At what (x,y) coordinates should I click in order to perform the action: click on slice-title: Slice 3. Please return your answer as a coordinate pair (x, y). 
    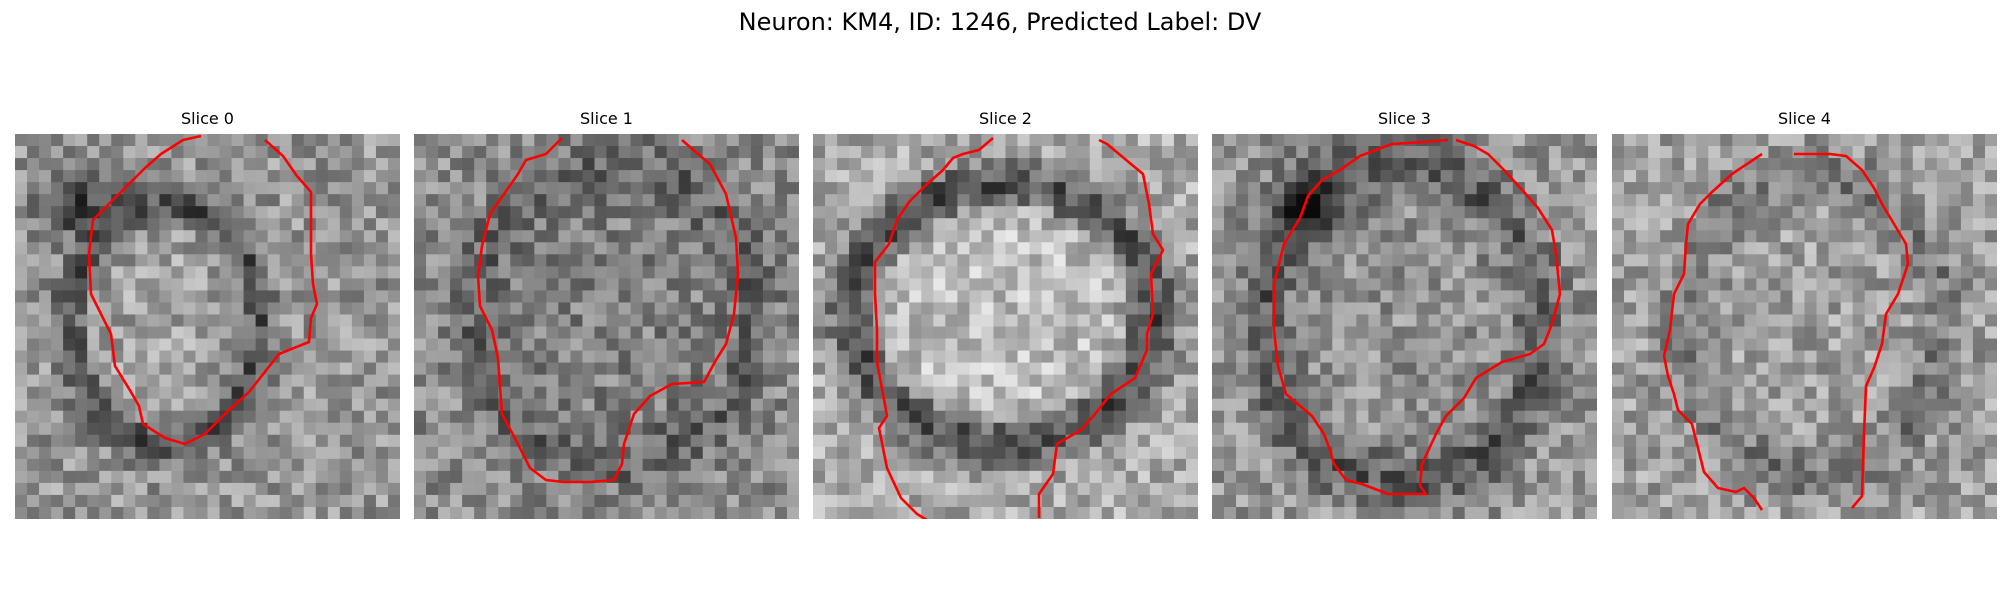
    Looking at the image, I should click on (1404, 118).